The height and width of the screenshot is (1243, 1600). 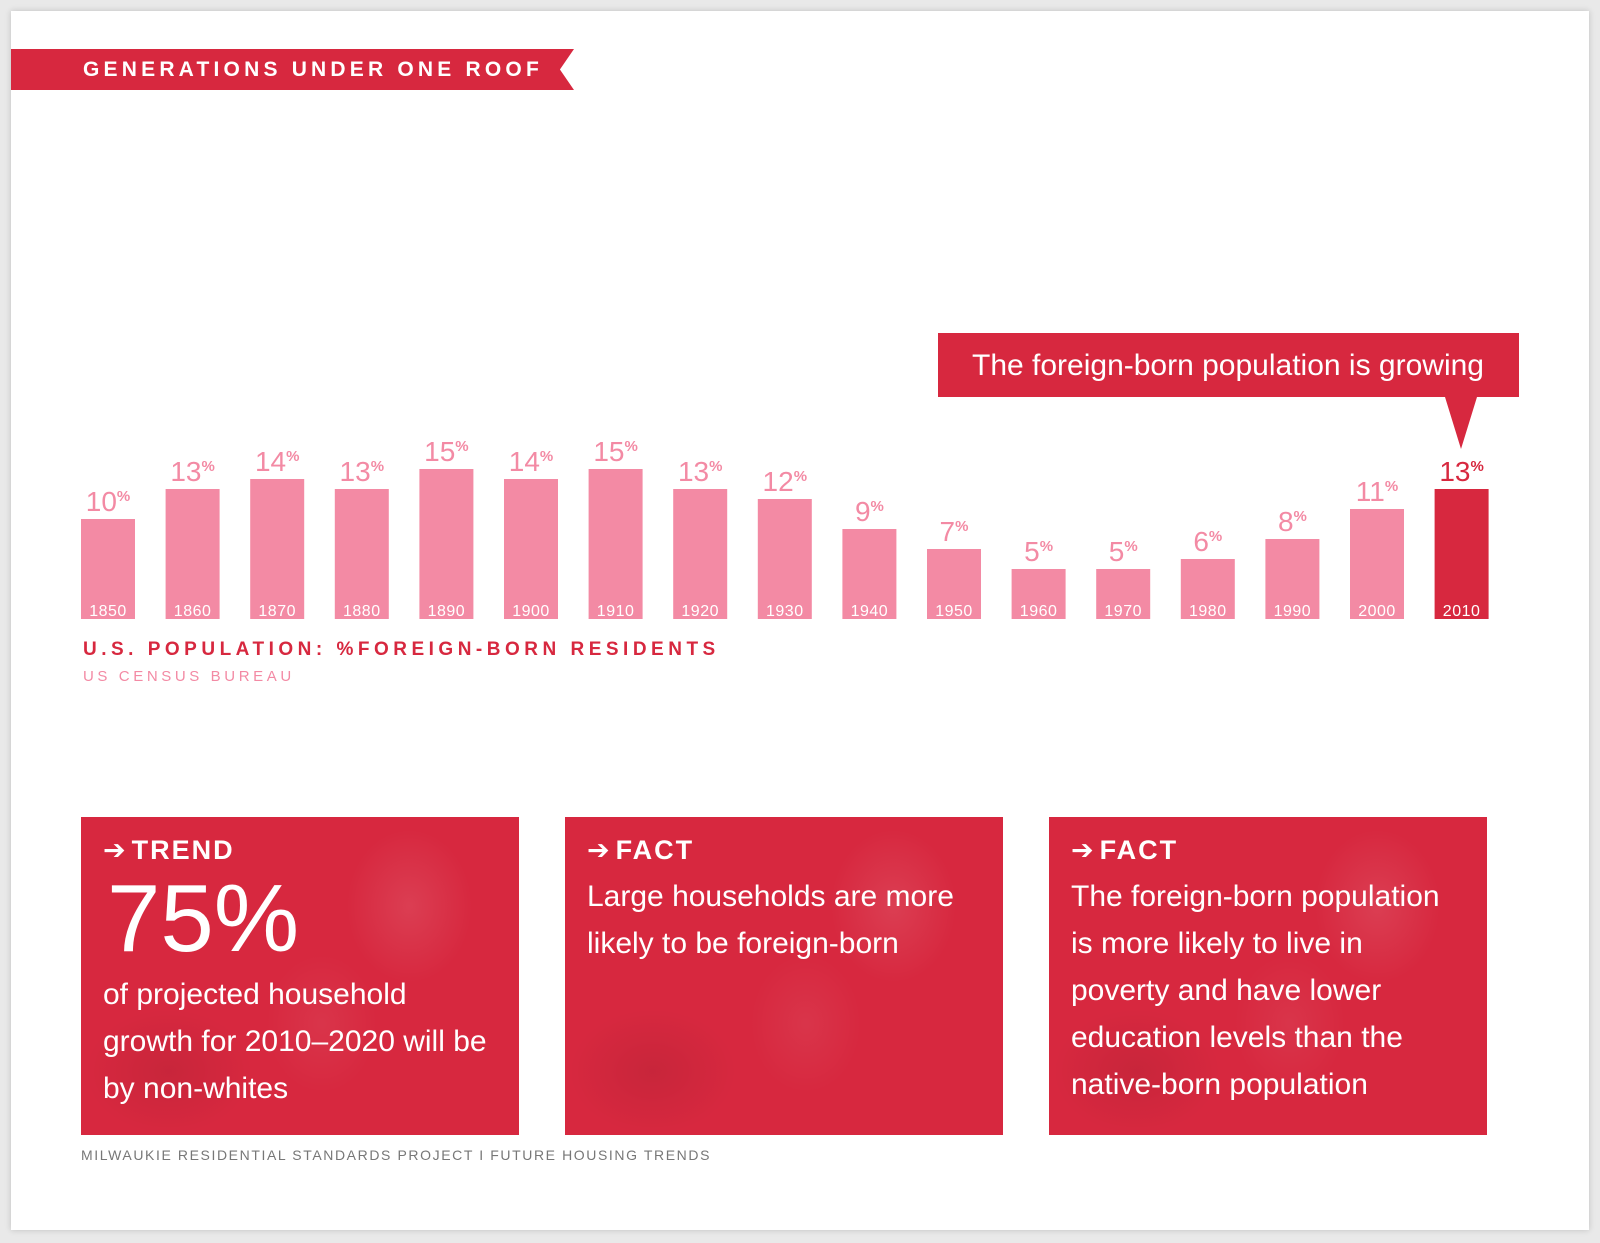 What do you see at coordinates (785, 481) in the screenshot?
I see `value-label-1930: 12%` at bounding box center [785, 481].